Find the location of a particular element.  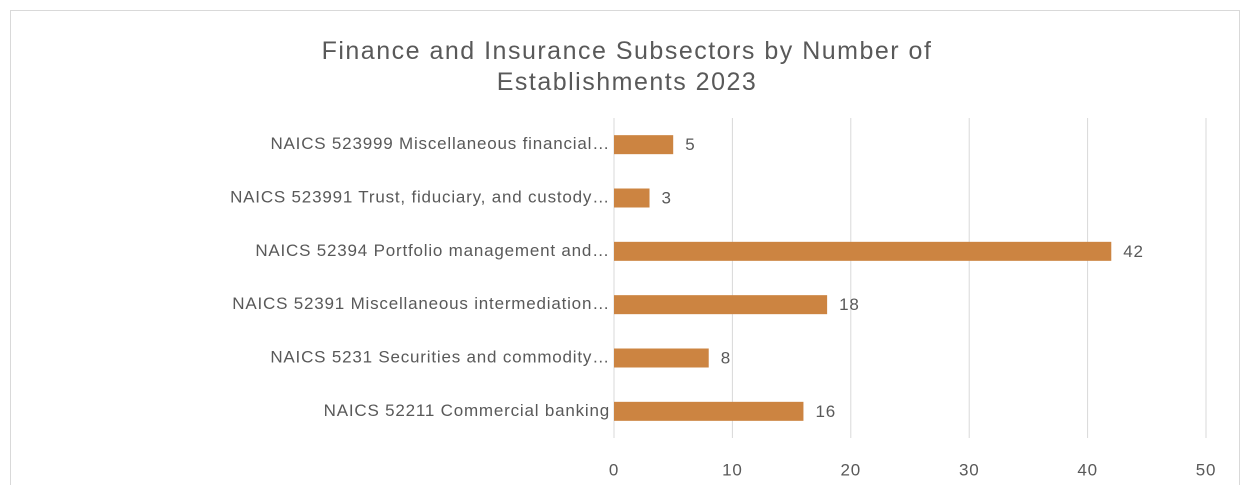

x-tick-label: 30 is located at coordinates (969, 469).